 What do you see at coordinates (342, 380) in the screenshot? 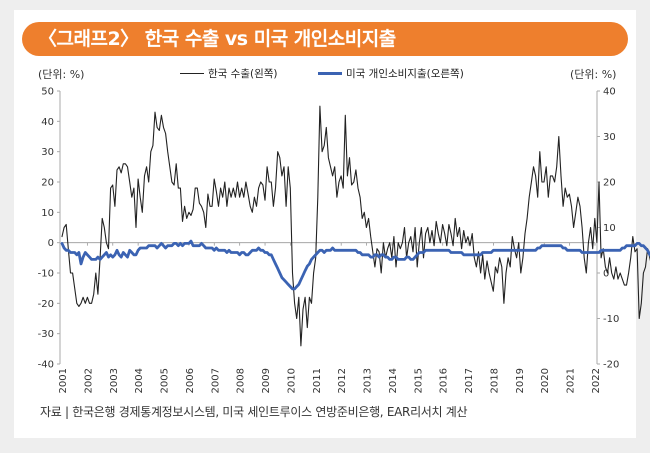
I see `x-tick-label: 2012` at bounding box center [342, 380].